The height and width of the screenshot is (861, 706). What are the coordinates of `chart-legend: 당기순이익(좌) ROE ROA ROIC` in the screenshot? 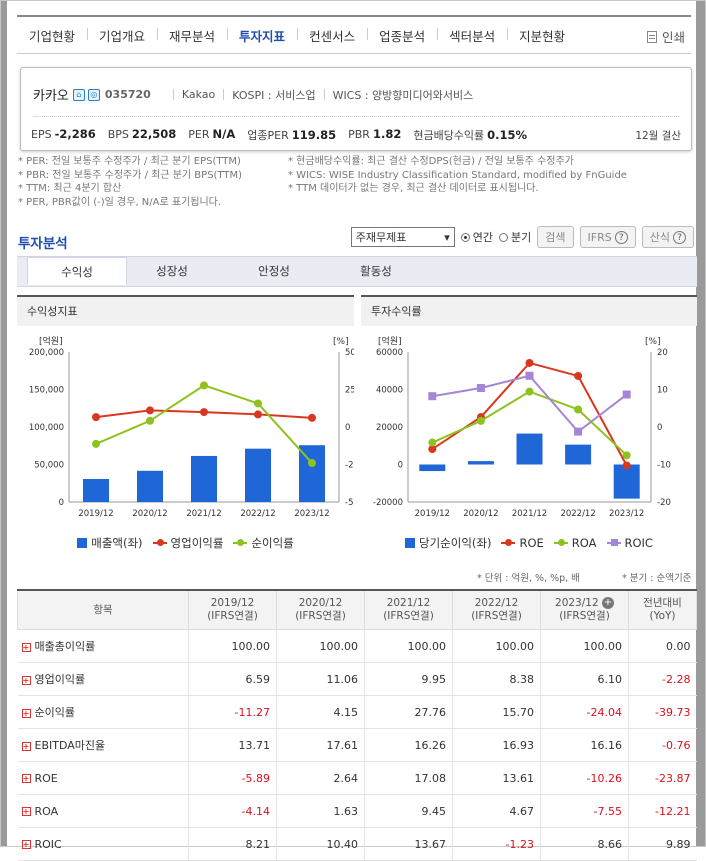 It's located at (529, 543).